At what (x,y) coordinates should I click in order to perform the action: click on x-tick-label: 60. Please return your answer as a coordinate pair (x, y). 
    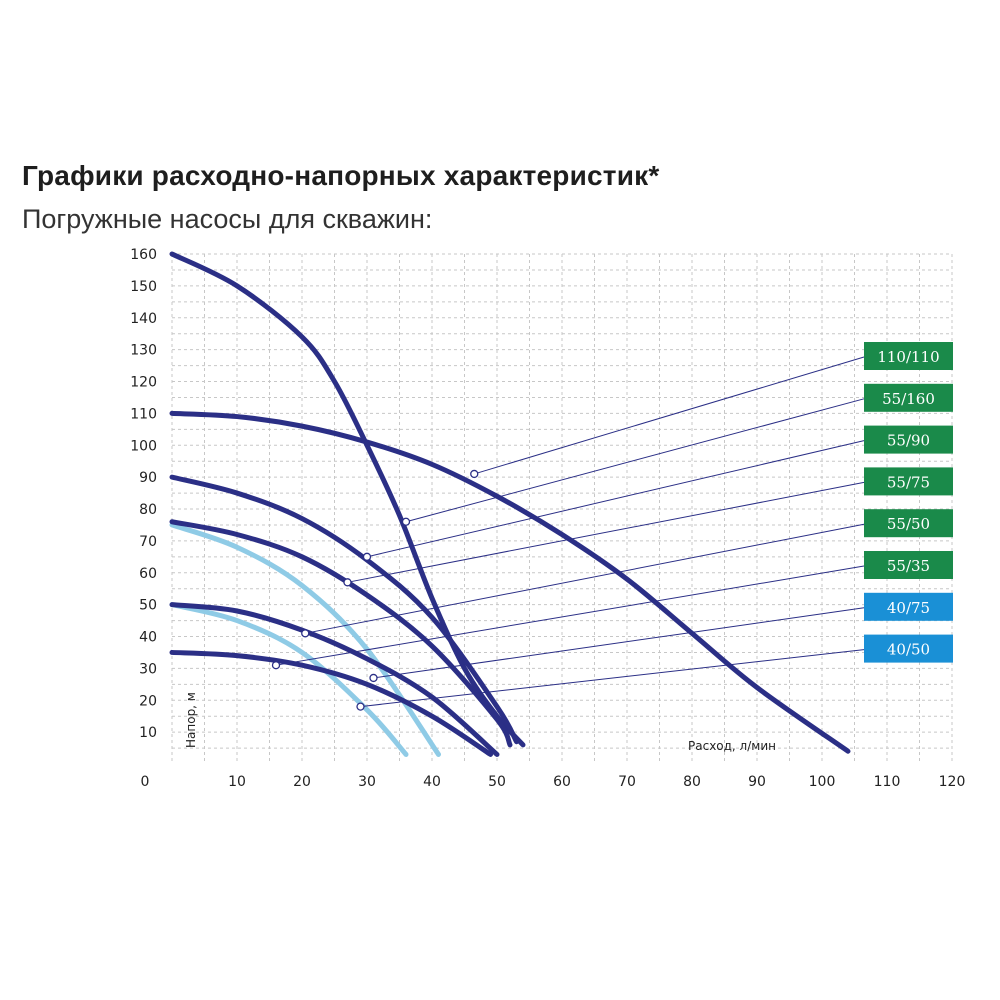
    Looking at the image, I should click on (562, 782).